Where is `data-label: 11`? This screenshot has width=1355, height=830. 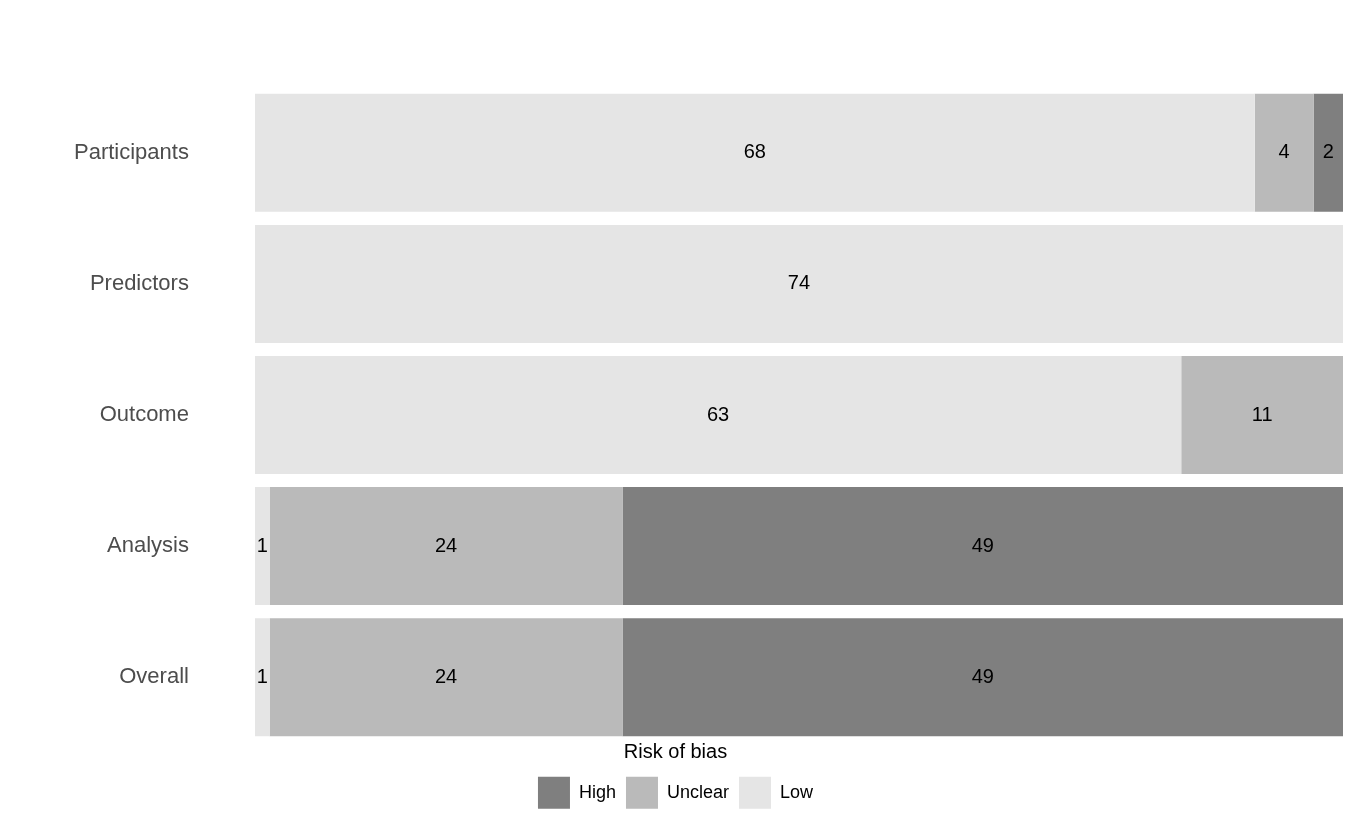 data-label: 11 is located at coordinates (1262, 413).